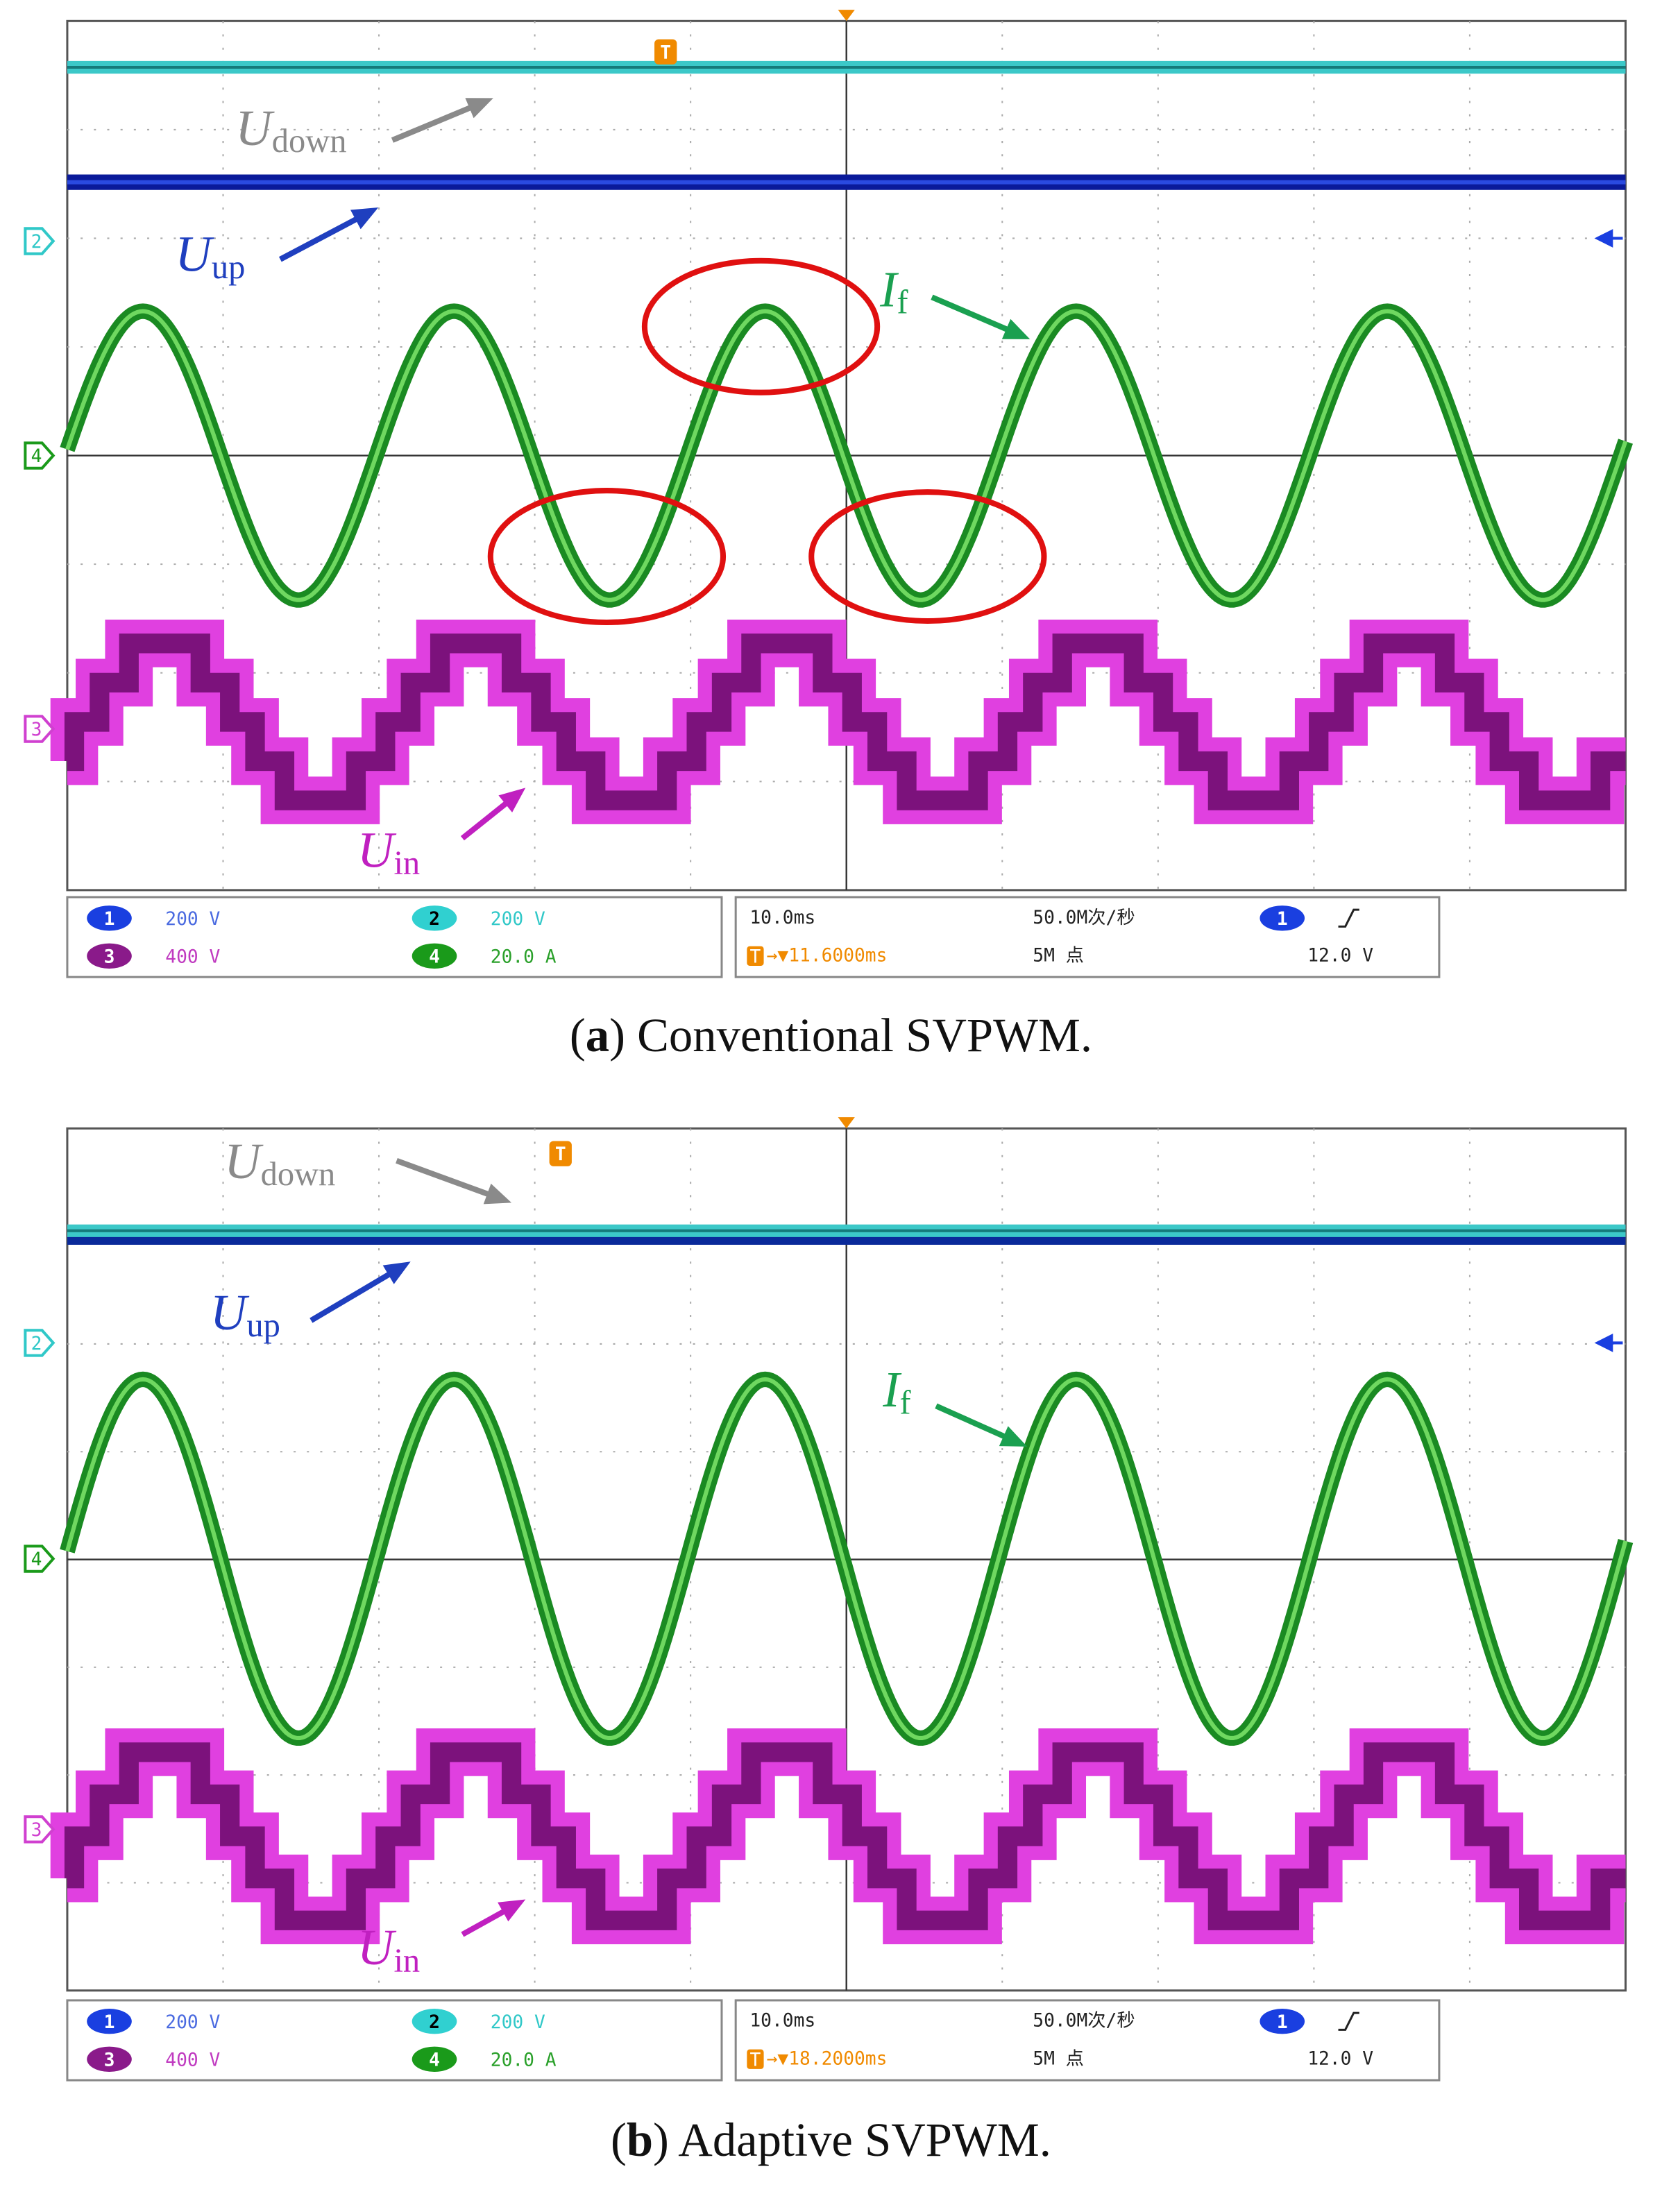 The width and height of the screenshot is (1662, 2212). What do you see at coordinates (1608, 238) in the screenshot?
I see `level-arrow` at bounding box center [1608, 238].